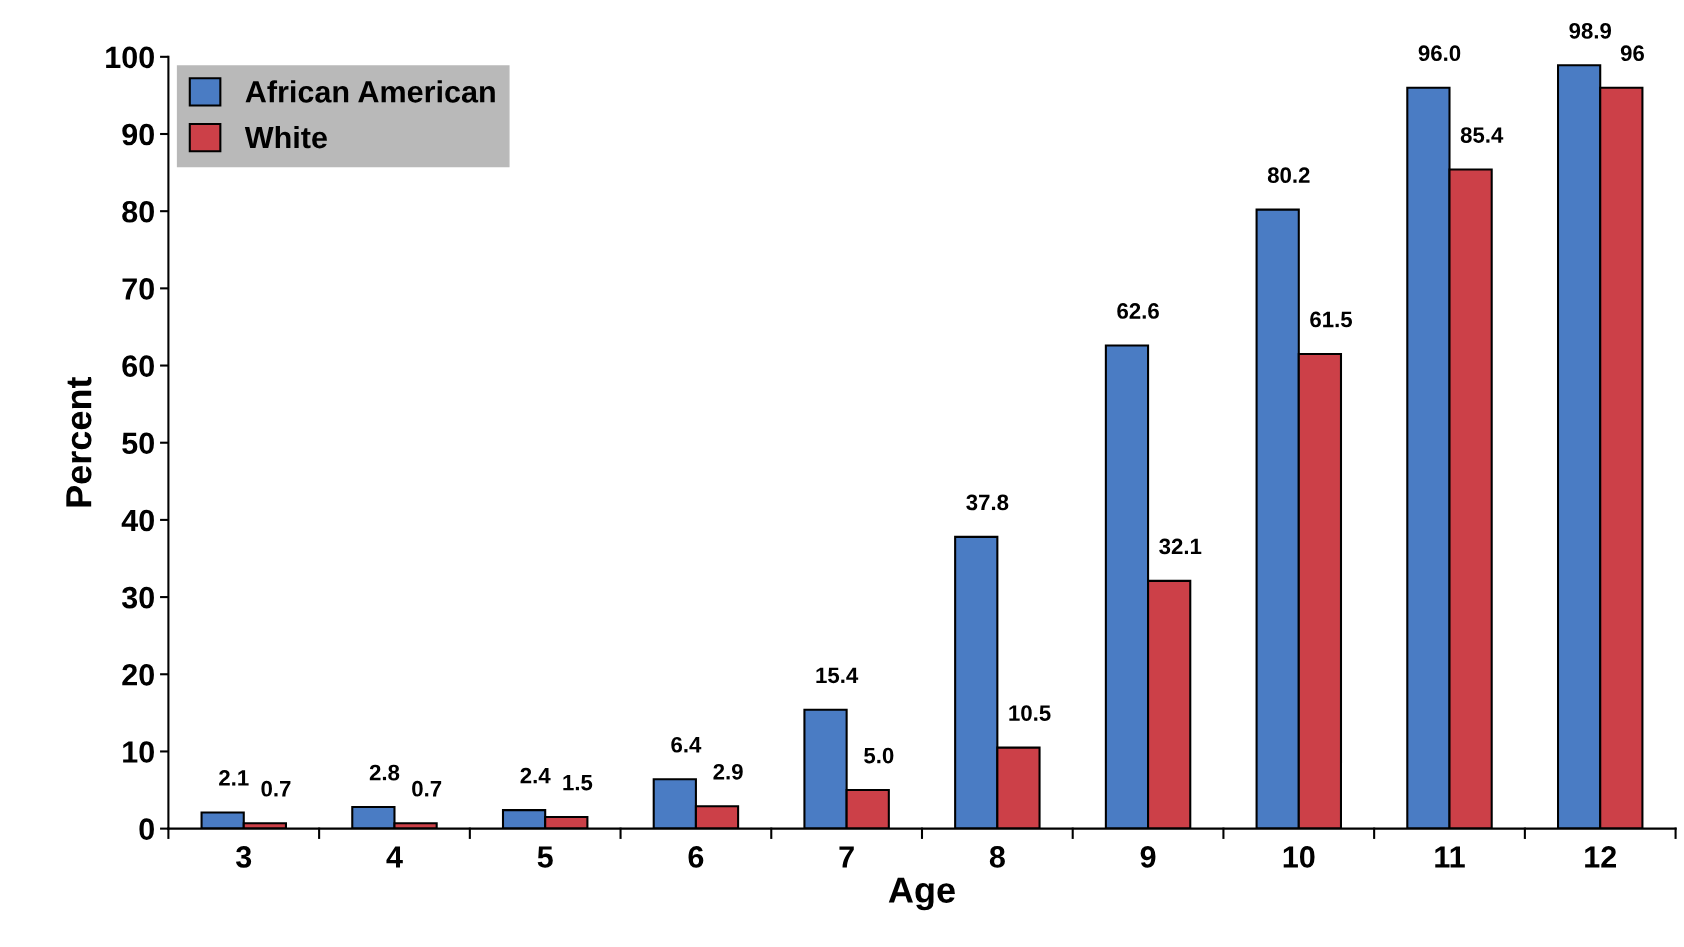 The height and width of the screenshot is (947, 1684). I want to click on x-tick-label: 8, so click(997, 857).